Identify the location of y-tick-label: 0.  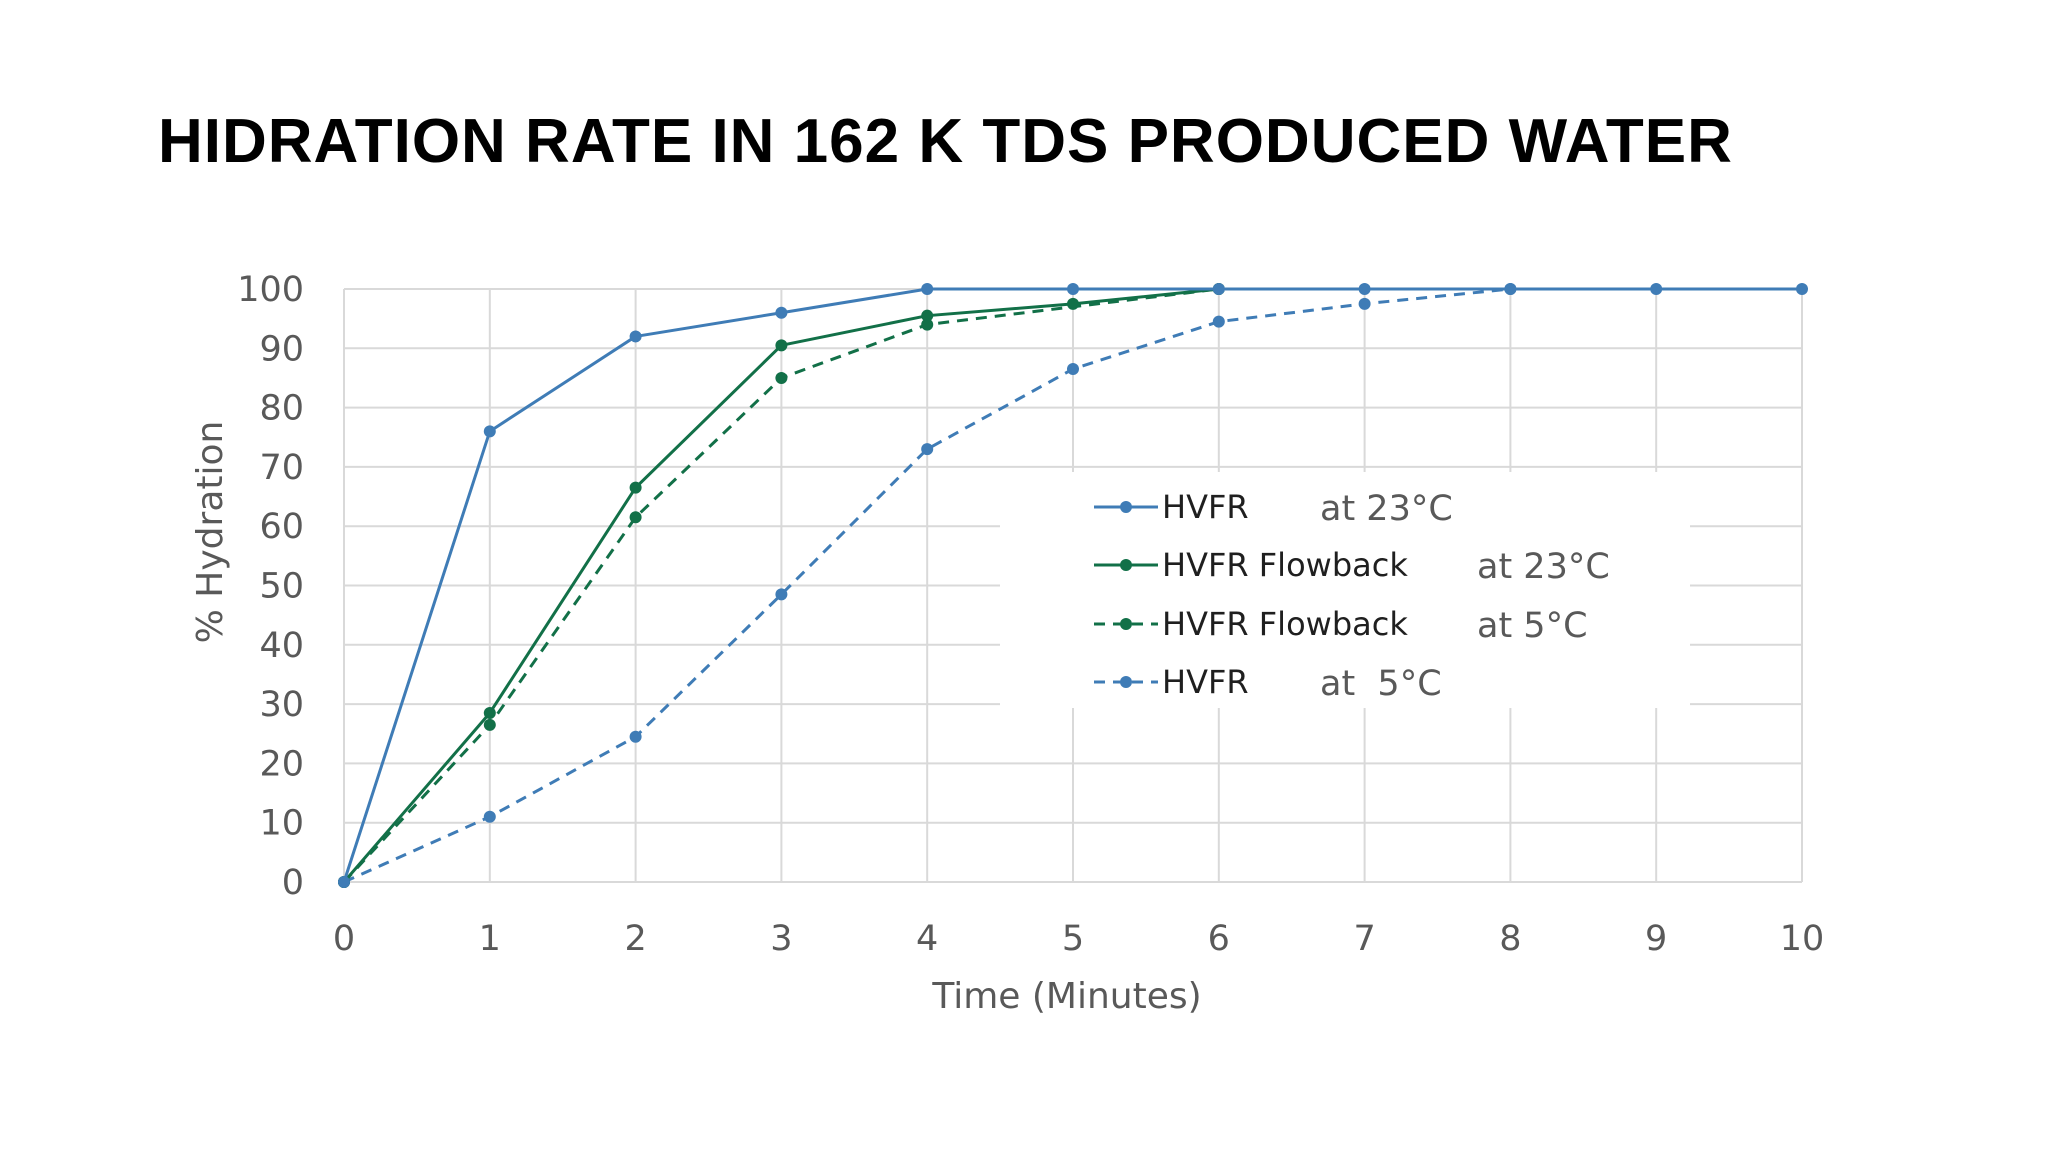
(293, 883).